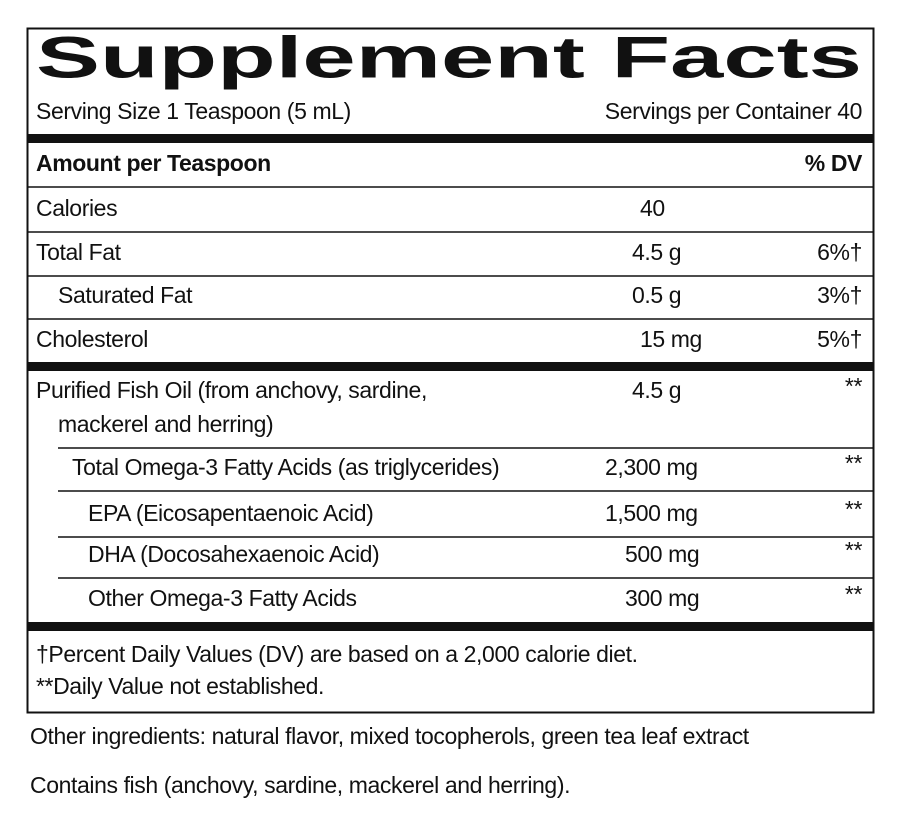 The image size is (899, 827). I want to click on nutrient-name: DHA (Docosahexaenoic Acid), so click(233, 554).